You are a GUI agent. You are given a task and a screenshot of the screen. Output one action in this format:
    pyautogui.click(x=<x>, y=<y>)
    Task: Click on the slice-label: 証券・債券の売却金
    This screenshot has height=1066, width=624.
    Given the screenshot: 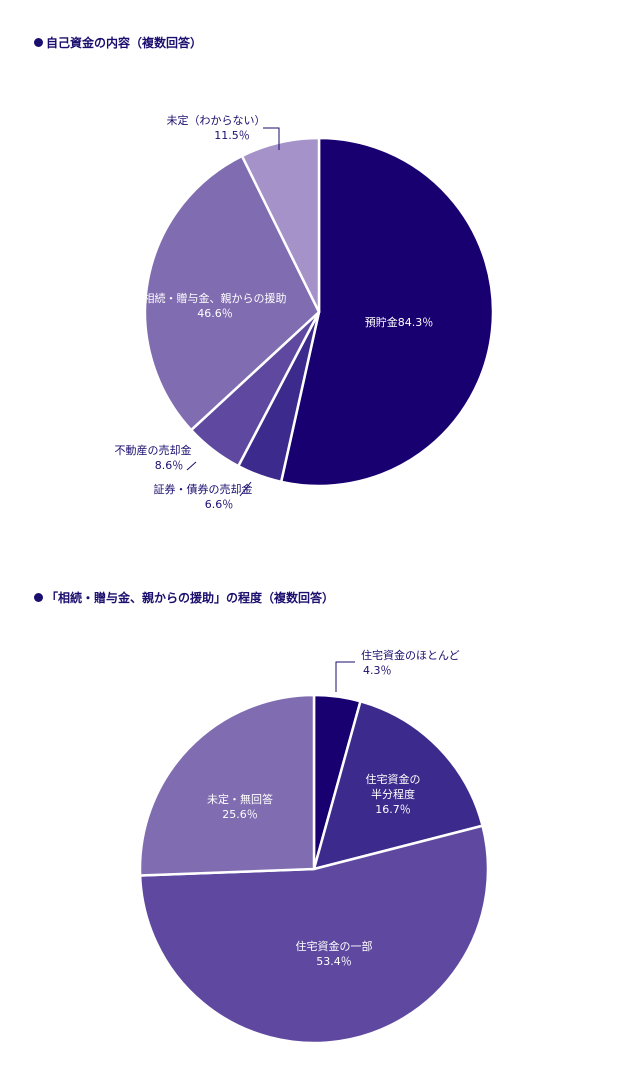 What is the action you would take?
    pyautogui.click(x=203, y=489)
    